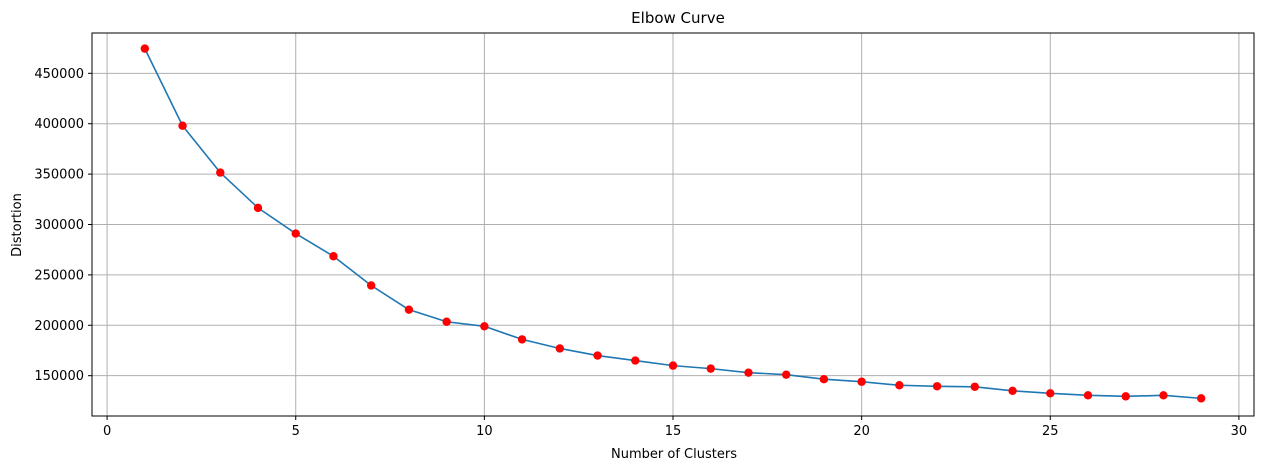 This screenshot has height=470, width=1264. I want to click on x-tick-label: 10, so click(484, 431).